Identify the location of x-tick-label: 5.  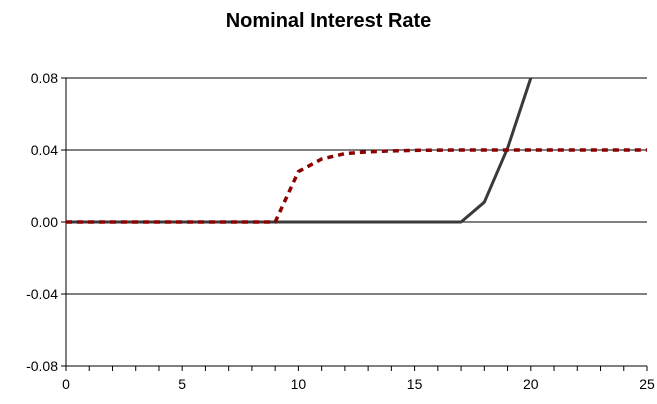
(182, 384).